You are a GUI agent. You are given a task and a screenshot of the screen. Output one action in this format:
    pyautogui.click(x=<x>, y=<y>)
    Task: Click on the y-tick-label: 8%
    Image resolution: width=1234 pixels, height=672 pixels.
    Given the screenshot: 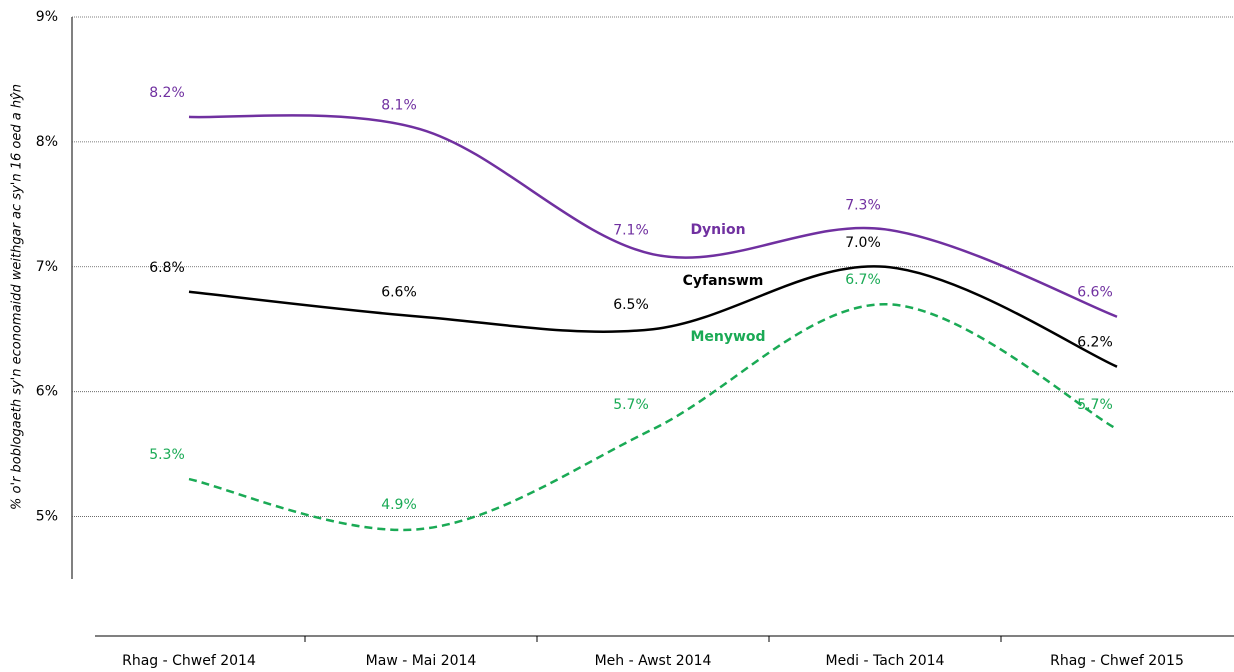 What is the action you would take?
    pyautogui.click(x=47, y=142)
    